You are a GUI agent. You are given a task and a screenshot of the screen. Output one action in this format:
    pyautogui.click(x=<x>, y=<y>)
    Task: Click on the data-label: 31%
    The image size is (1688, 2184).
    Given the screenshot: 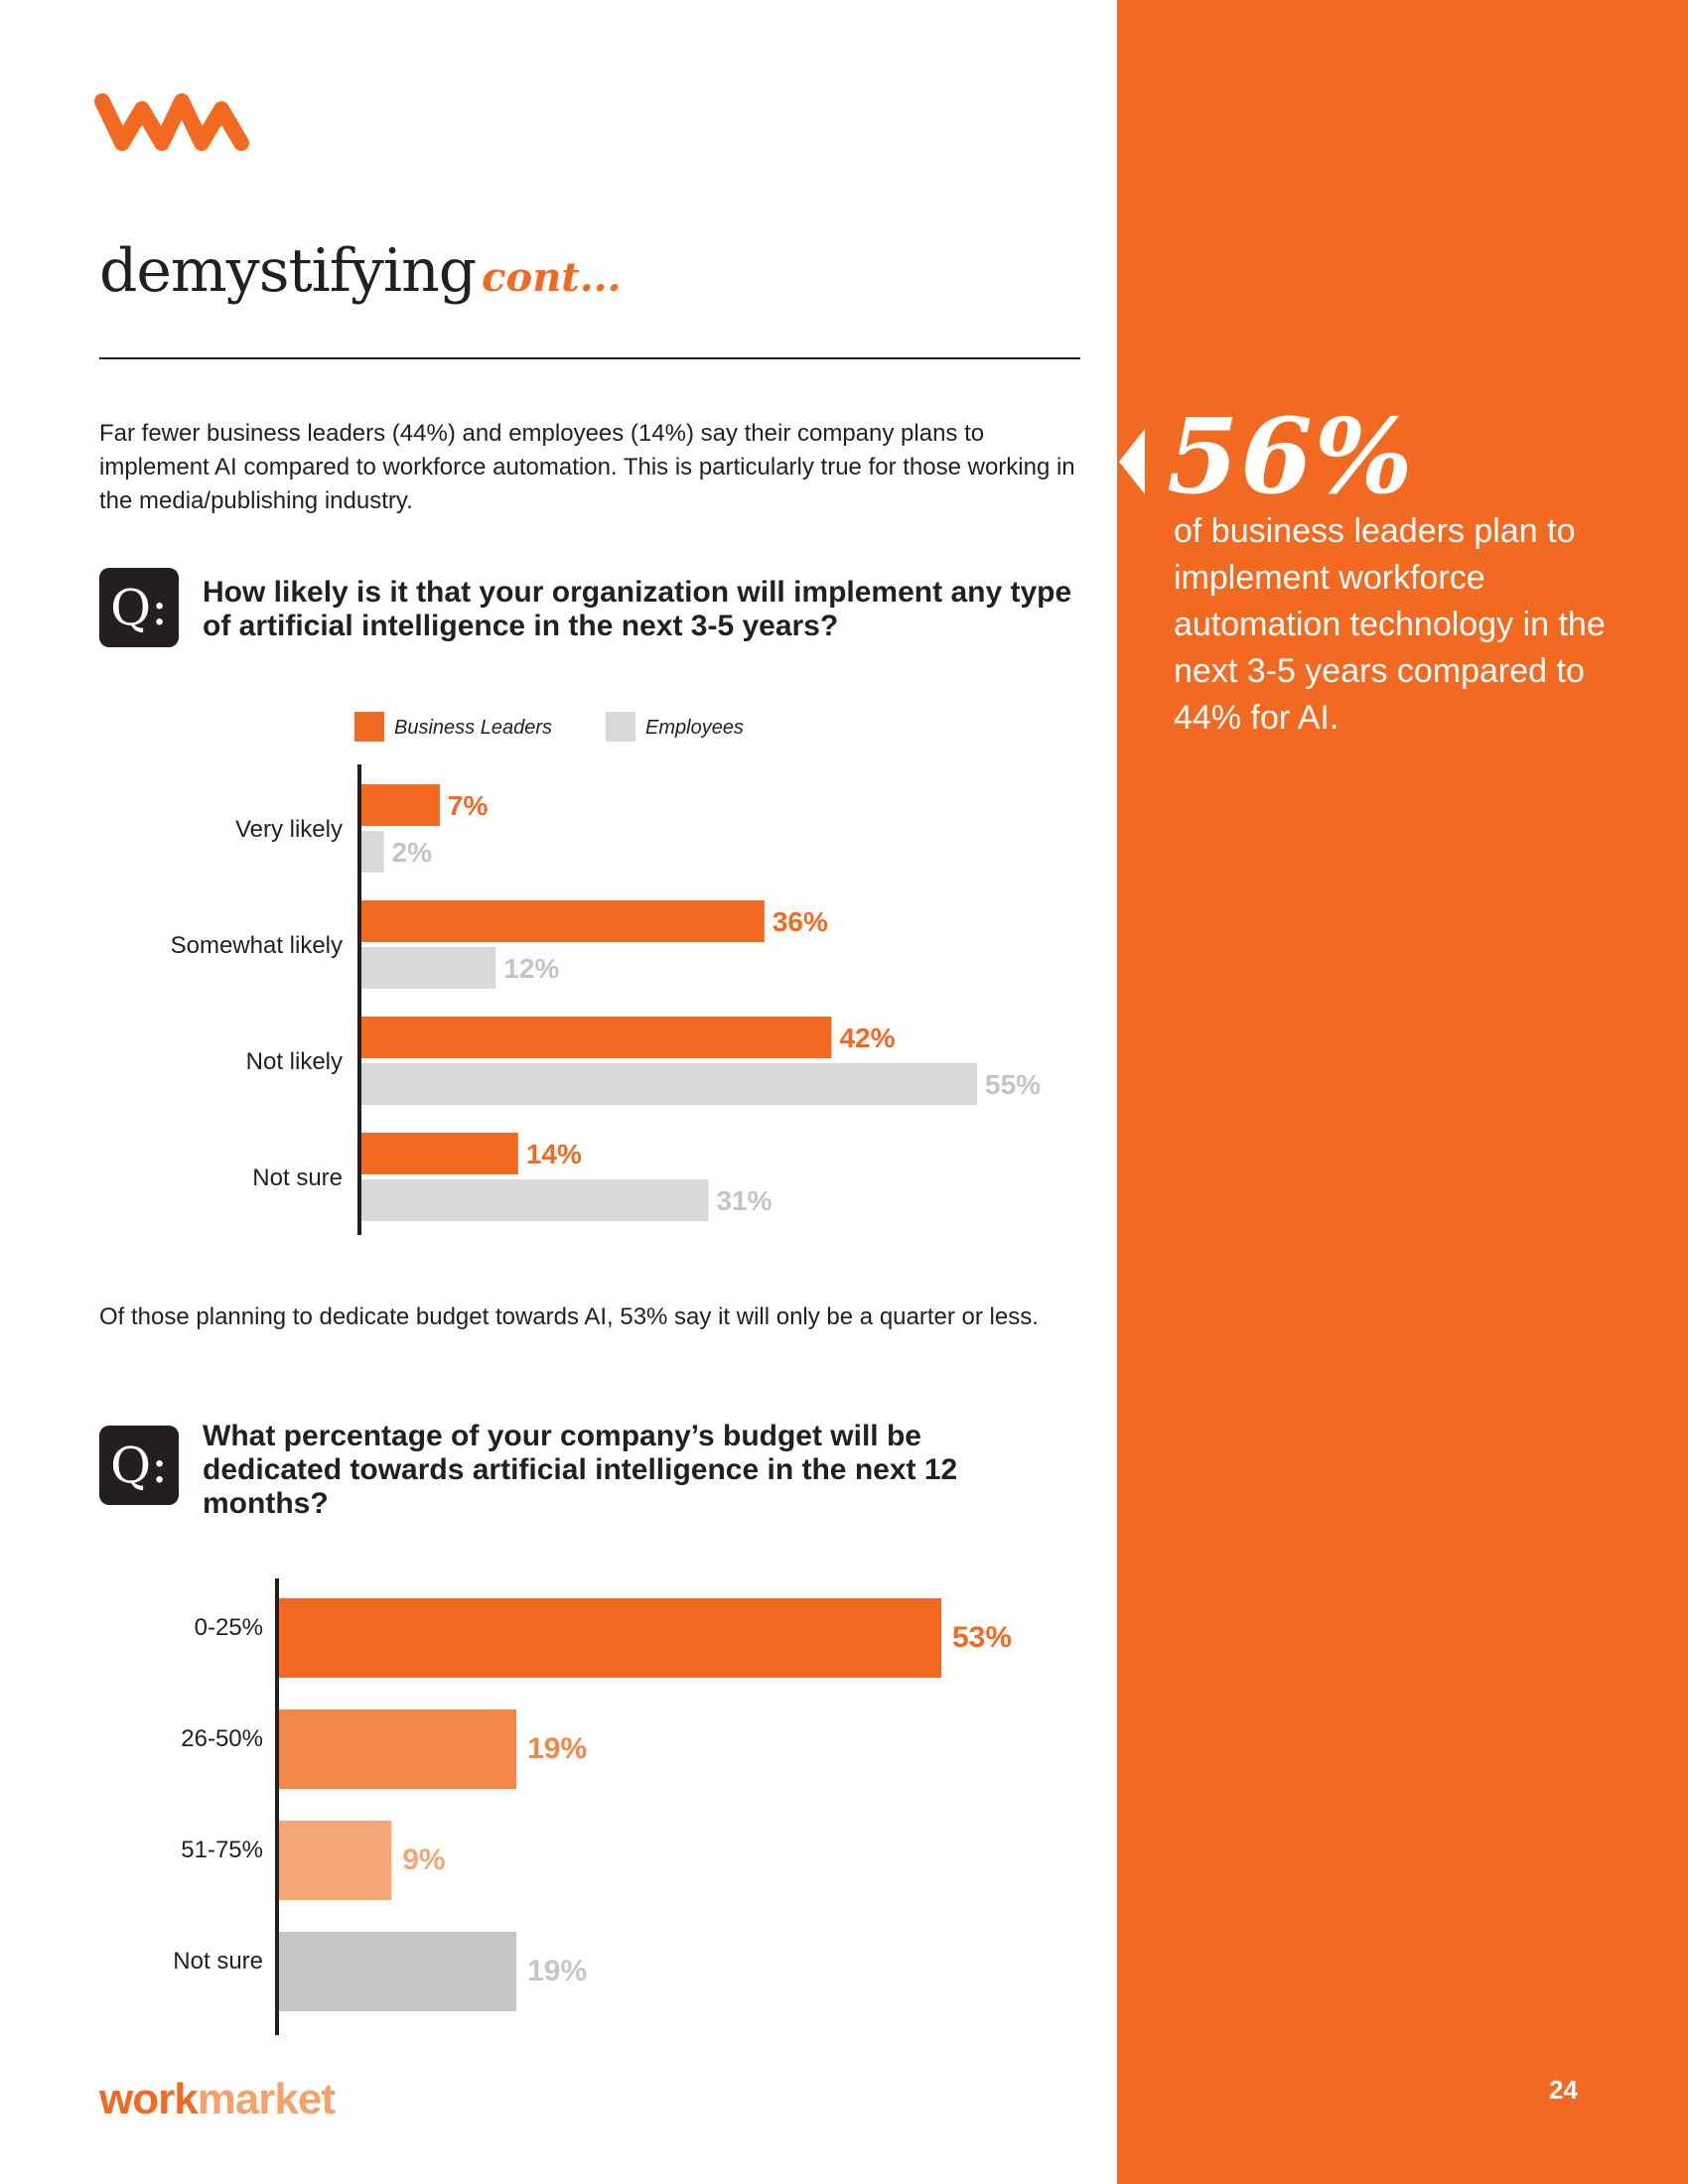 What is the action you would take?
    pyautogui.click(x=744, y=1200)
    